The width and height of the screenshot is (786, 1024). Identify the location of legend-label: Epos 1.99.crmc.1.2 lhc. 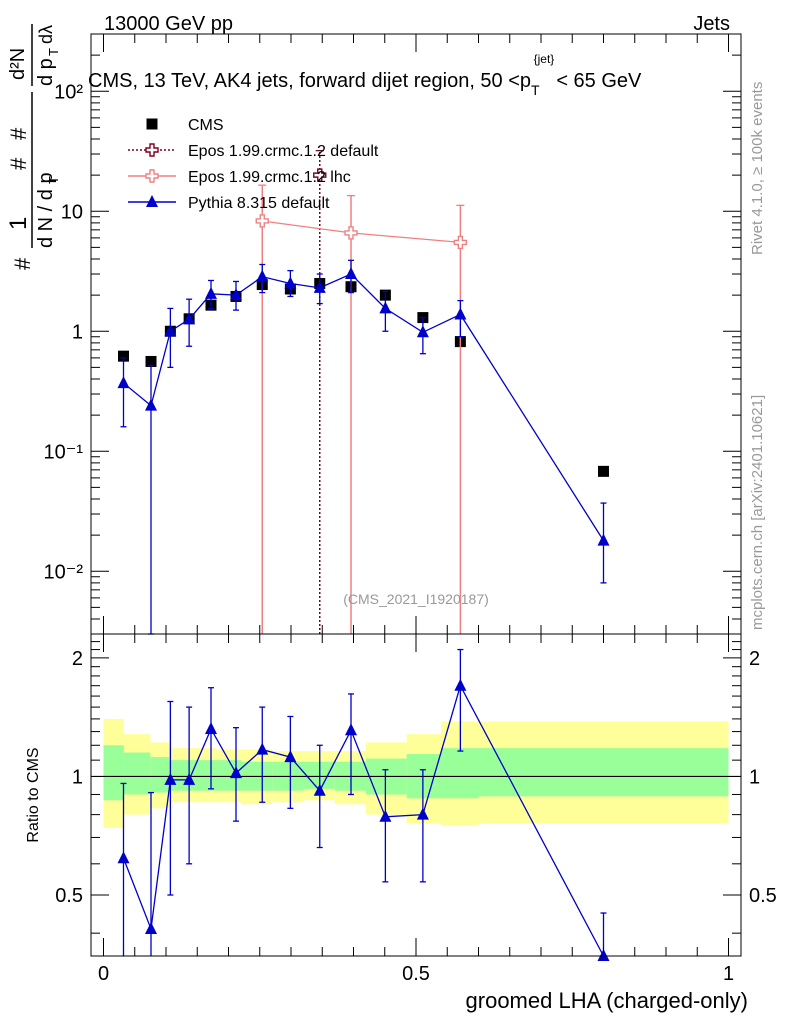
(269, 177).